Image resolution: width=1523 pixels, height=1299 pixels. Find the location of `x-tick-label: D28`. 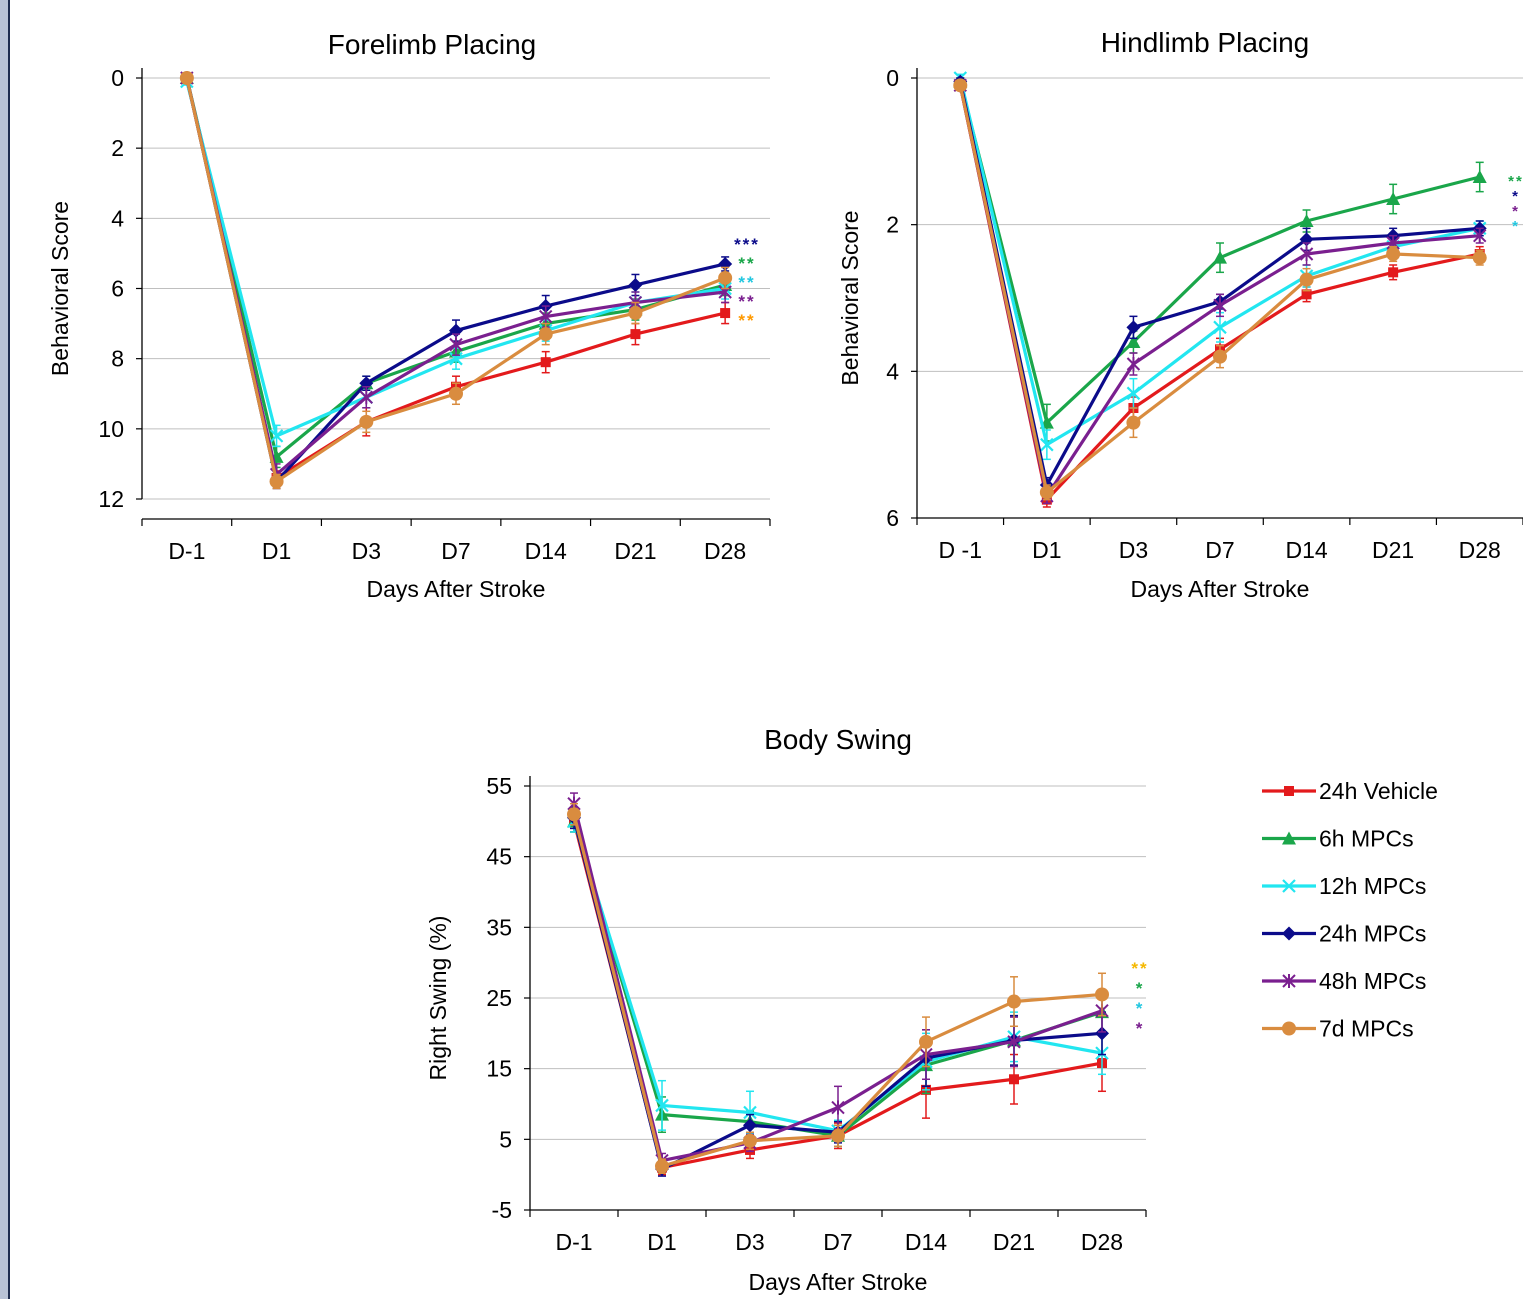

x-tick-label: D28 is located at coordinates (1102, 1242).